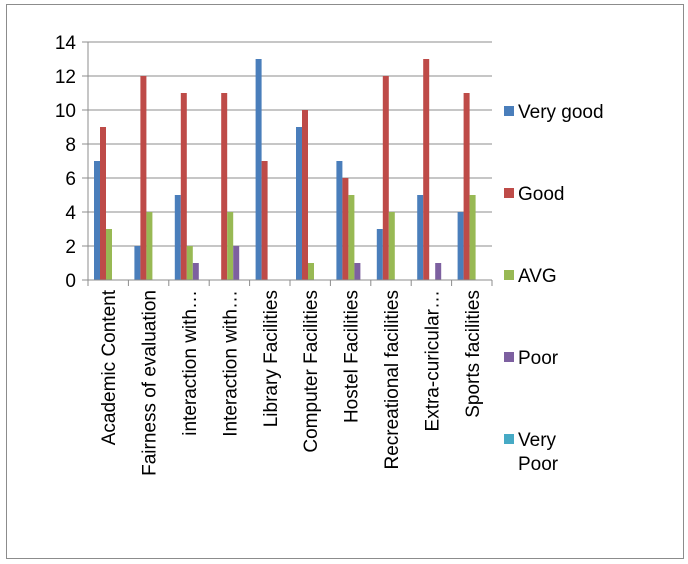  Describe the element at coordinates (473, 354) in the screenshot. I see `x-tick-label: Sports facilities` at that location.